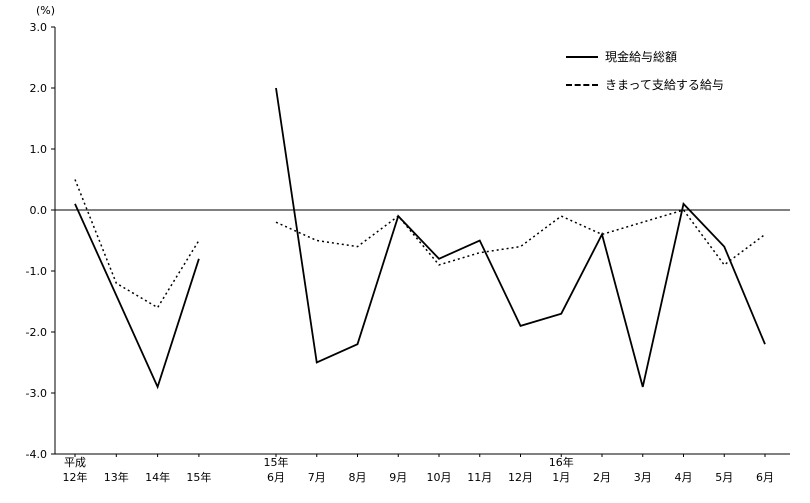  I want to click on x-tick-label: 9月, so click(398, 477).